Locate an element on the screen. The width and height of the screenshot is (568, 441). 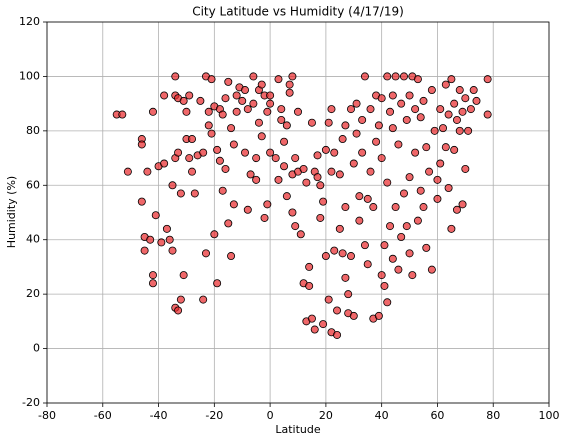
x-tick-label: -80 is located at coordinates (47, 415).